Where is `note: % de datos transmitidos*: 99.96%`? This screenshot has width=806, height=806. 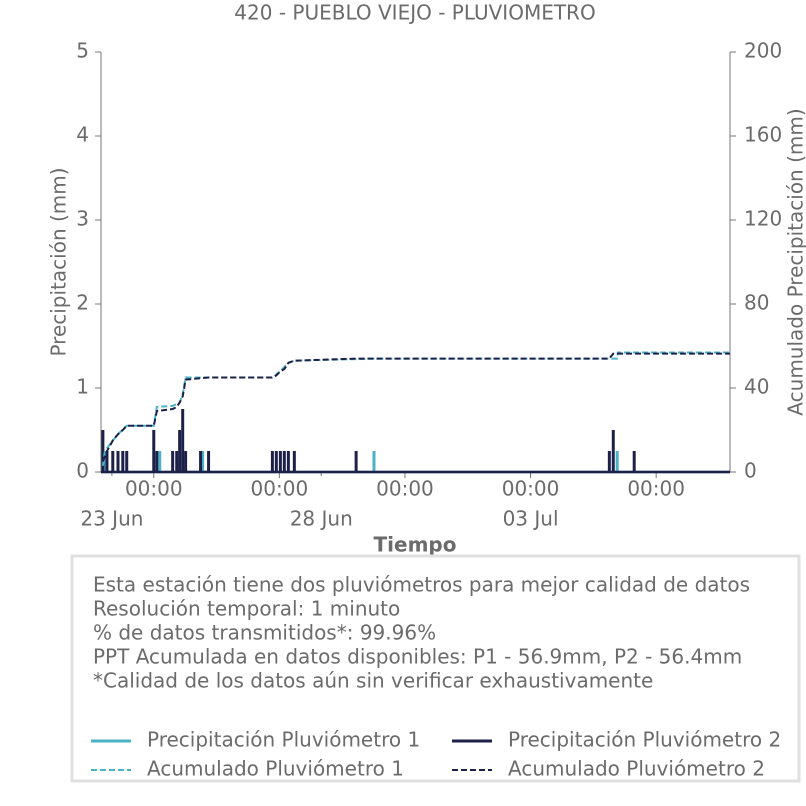
note: % de datos transmitidos*: 99.96% is located at coordinates (264, 633).